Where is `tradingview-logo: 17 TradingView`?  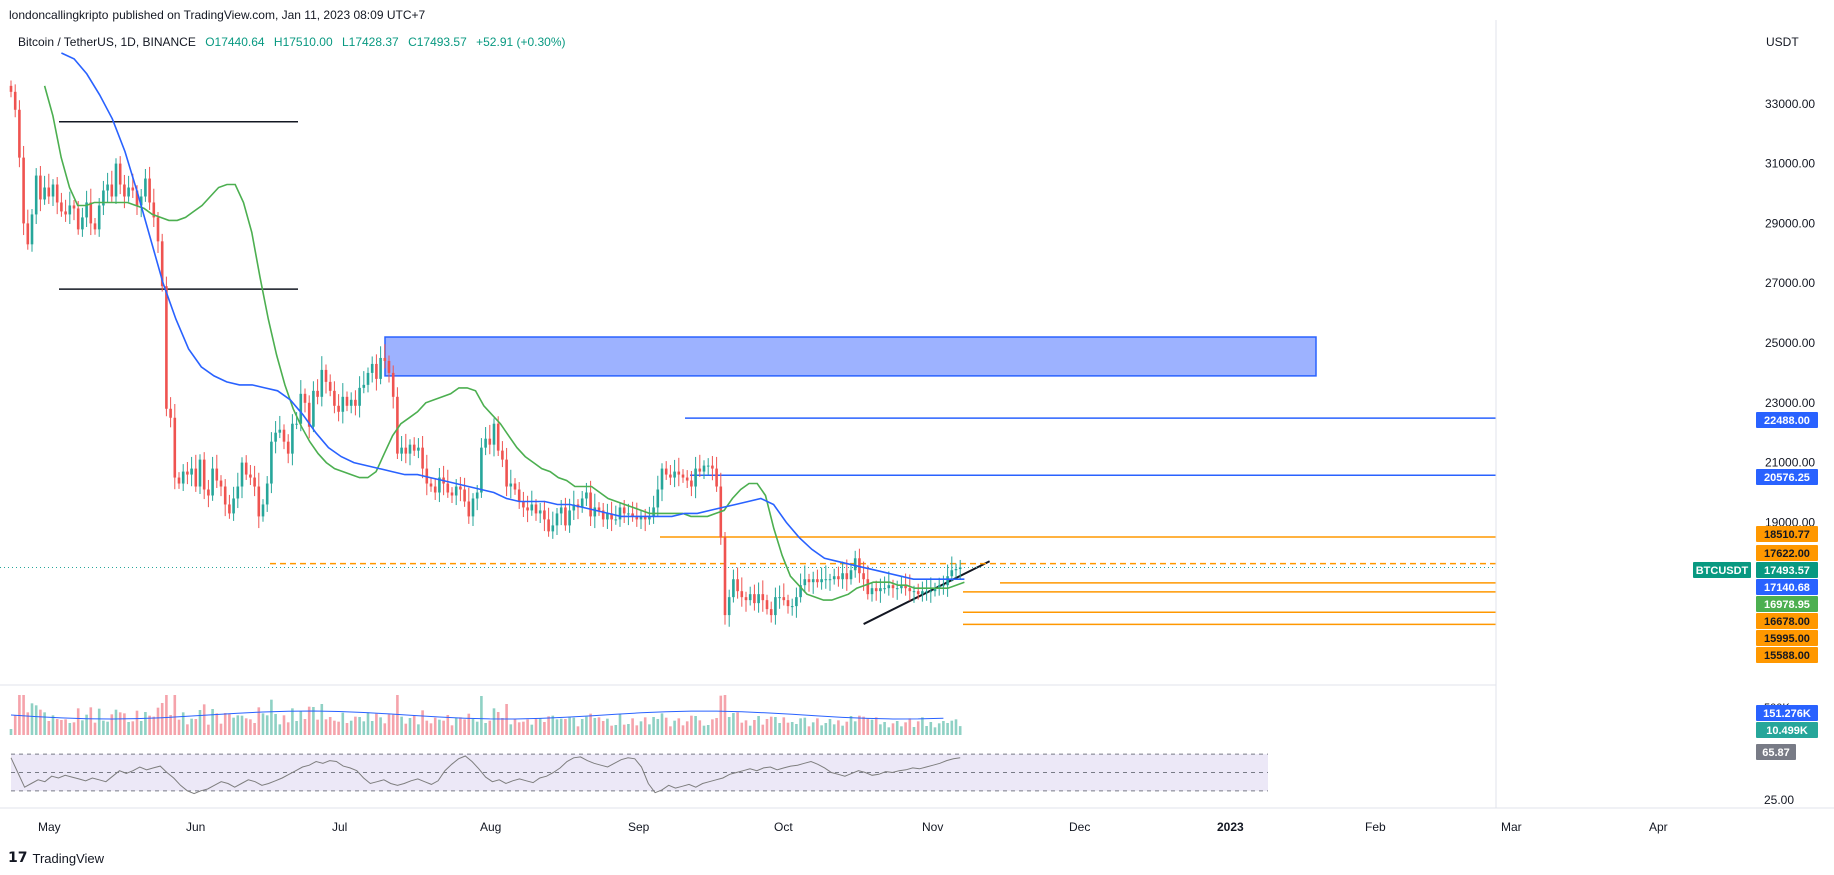
tradingview-logo: 17 TradingView is located at coordinates (56, 858).